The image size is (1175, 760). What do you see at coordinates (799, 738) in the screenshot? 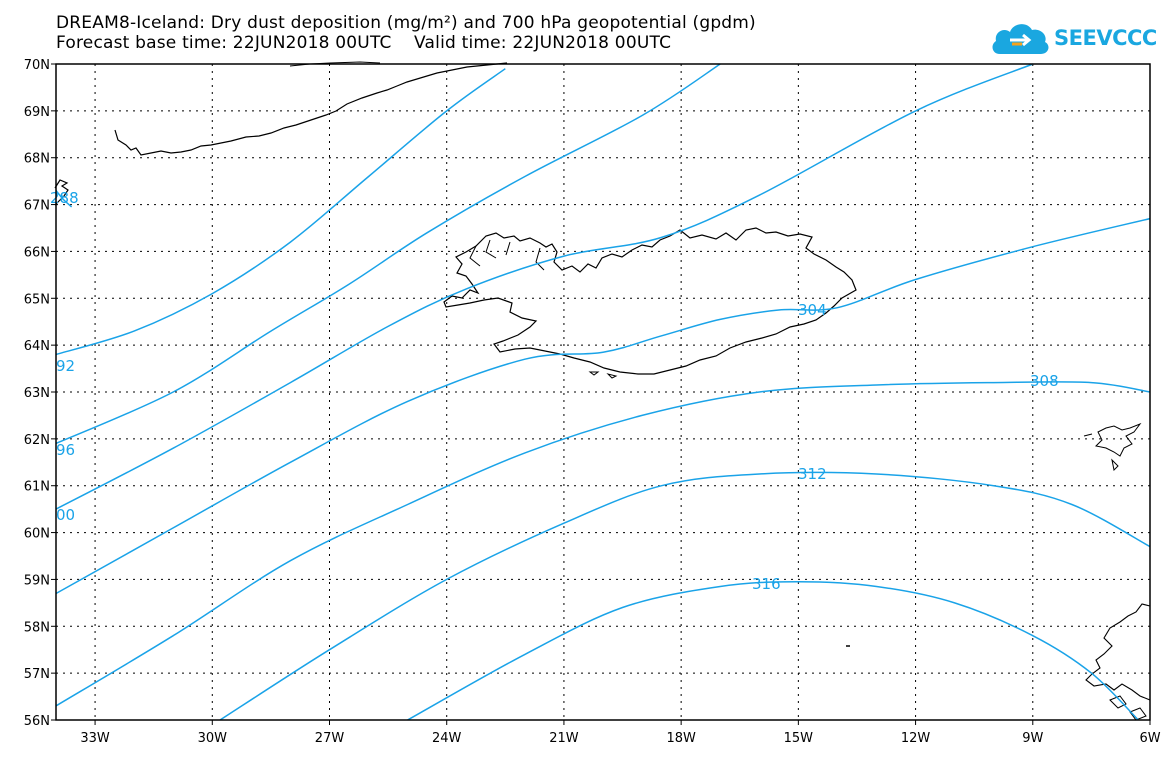
I see `lon-tick-label: 15W` at bounding box center [799, 738].